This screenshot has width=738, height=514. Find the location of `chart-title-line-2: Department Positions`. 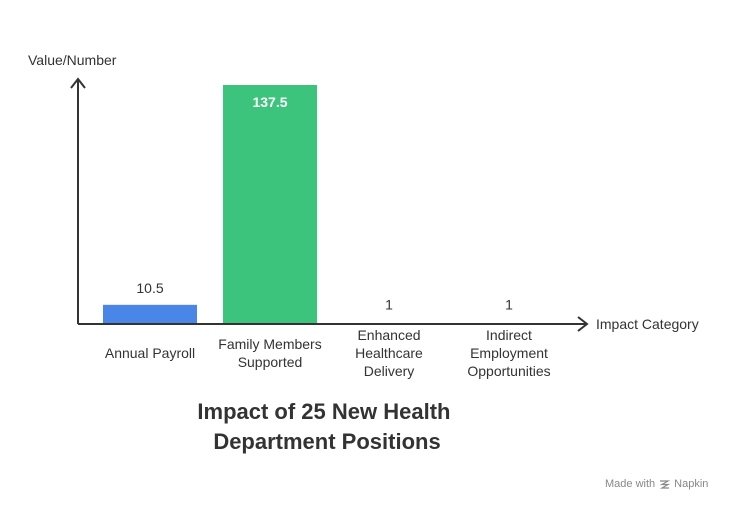

chart-title-line-2: Department Positions is located at coordinates (326, 441).